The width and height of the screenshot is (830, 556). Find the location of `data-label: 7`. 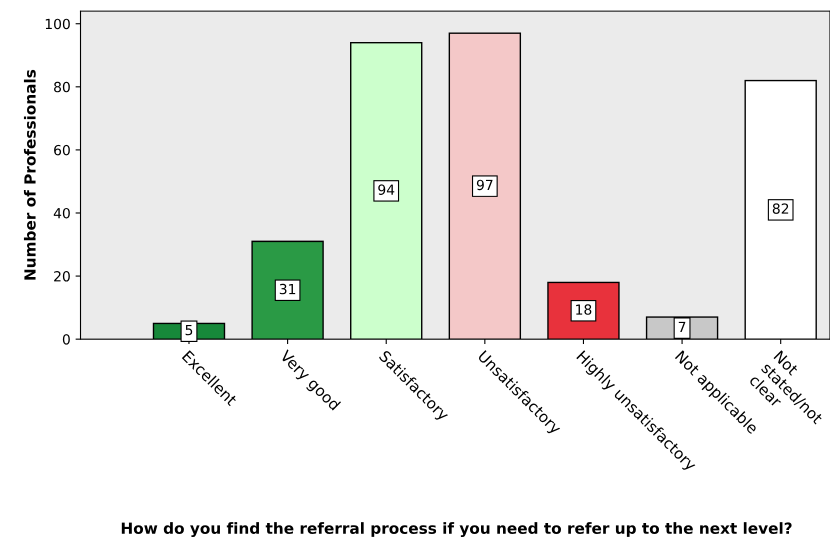

data-label: 7 is located at coordinates (682, 327).